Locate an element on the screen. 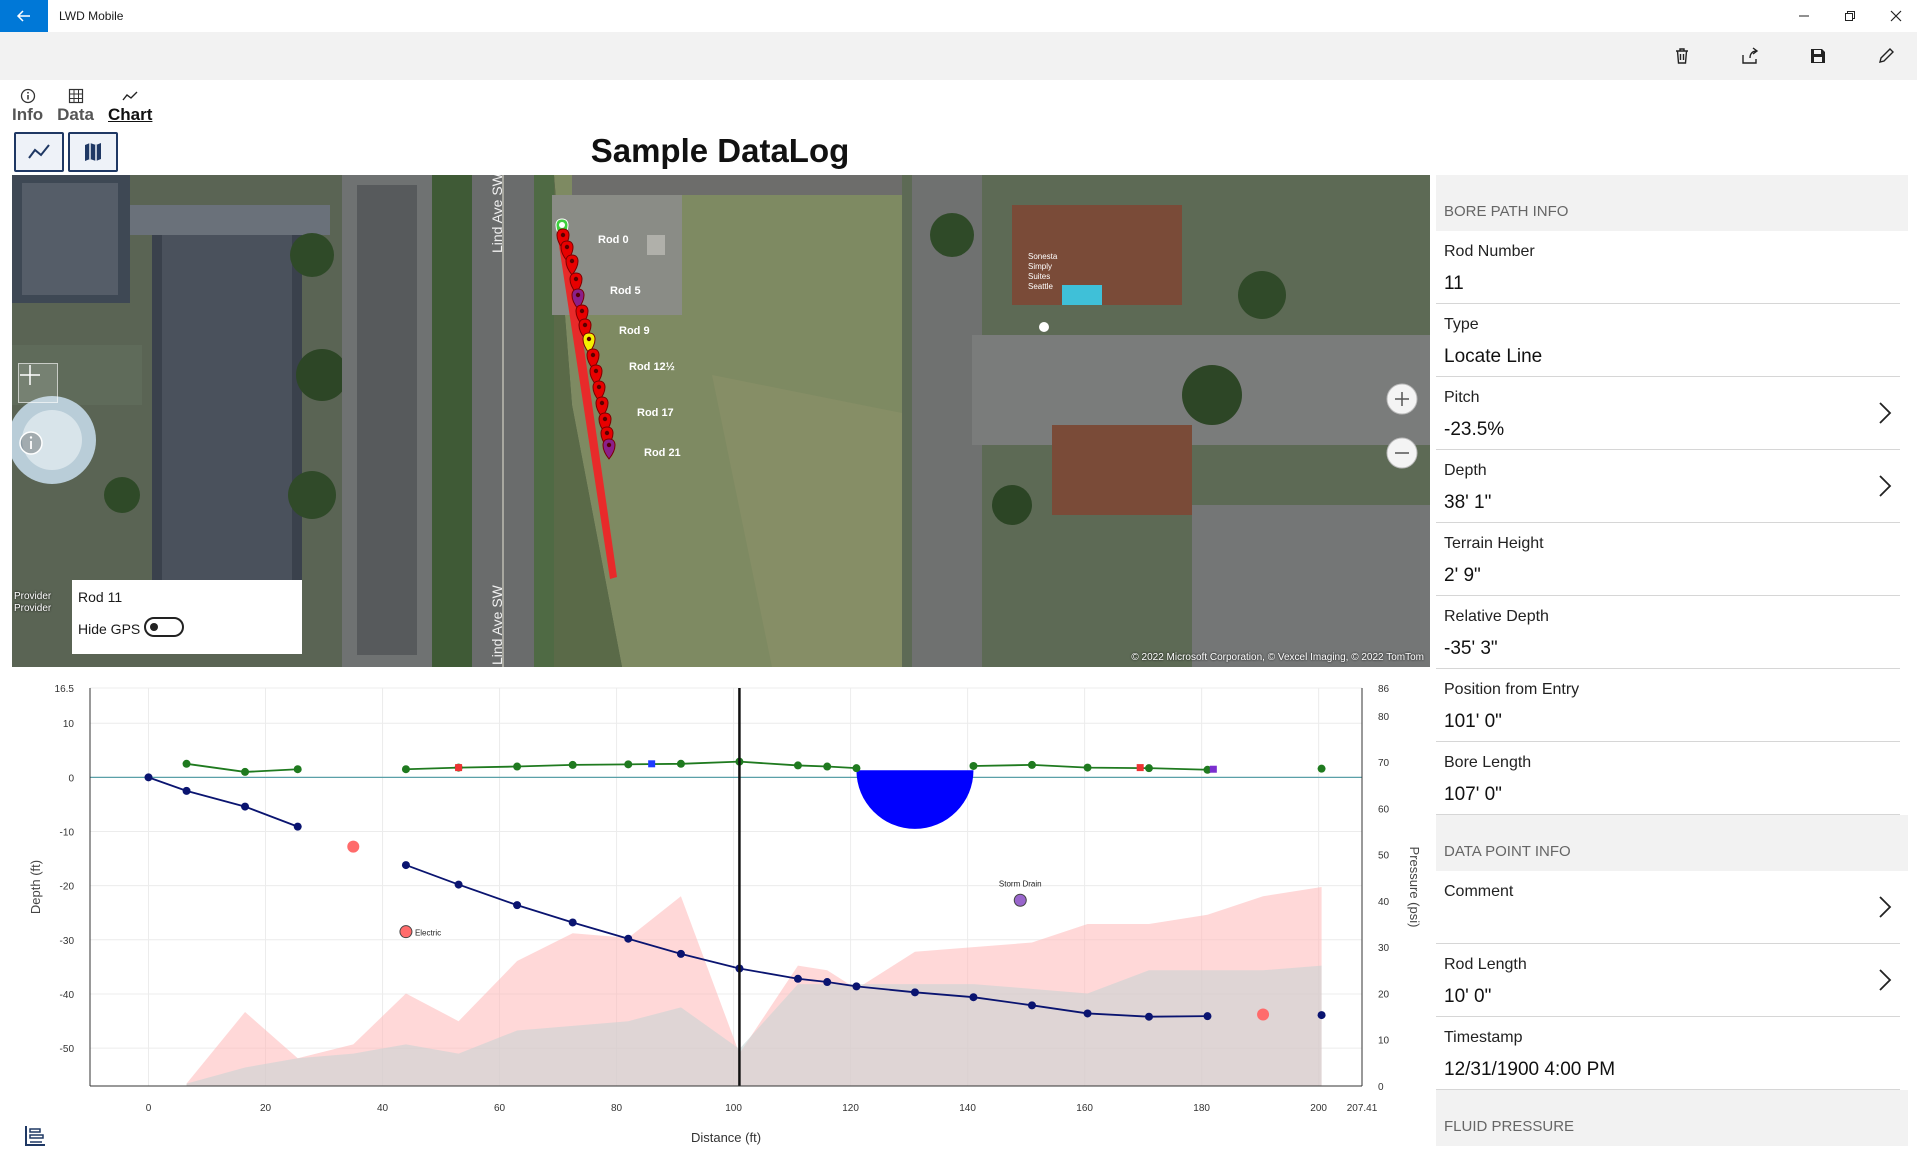 This screenshot has height=1157, width=1917. plus-icon is located at coordinates (30, 375).